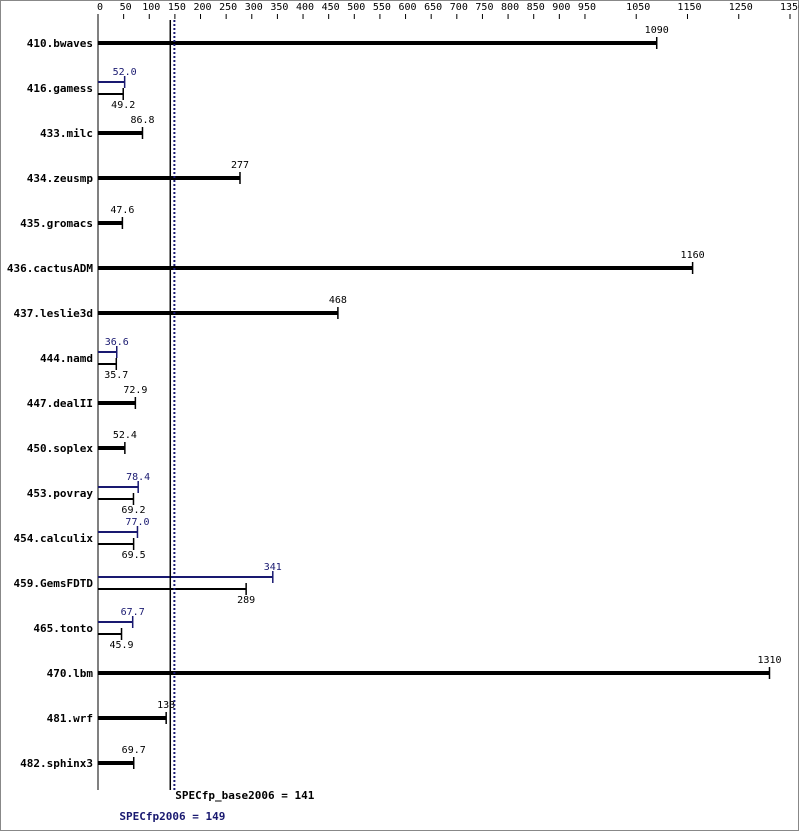  Describe the element at coordinates (100, 7) in the screenshot. I see `x-tick-label: 0` at that location.